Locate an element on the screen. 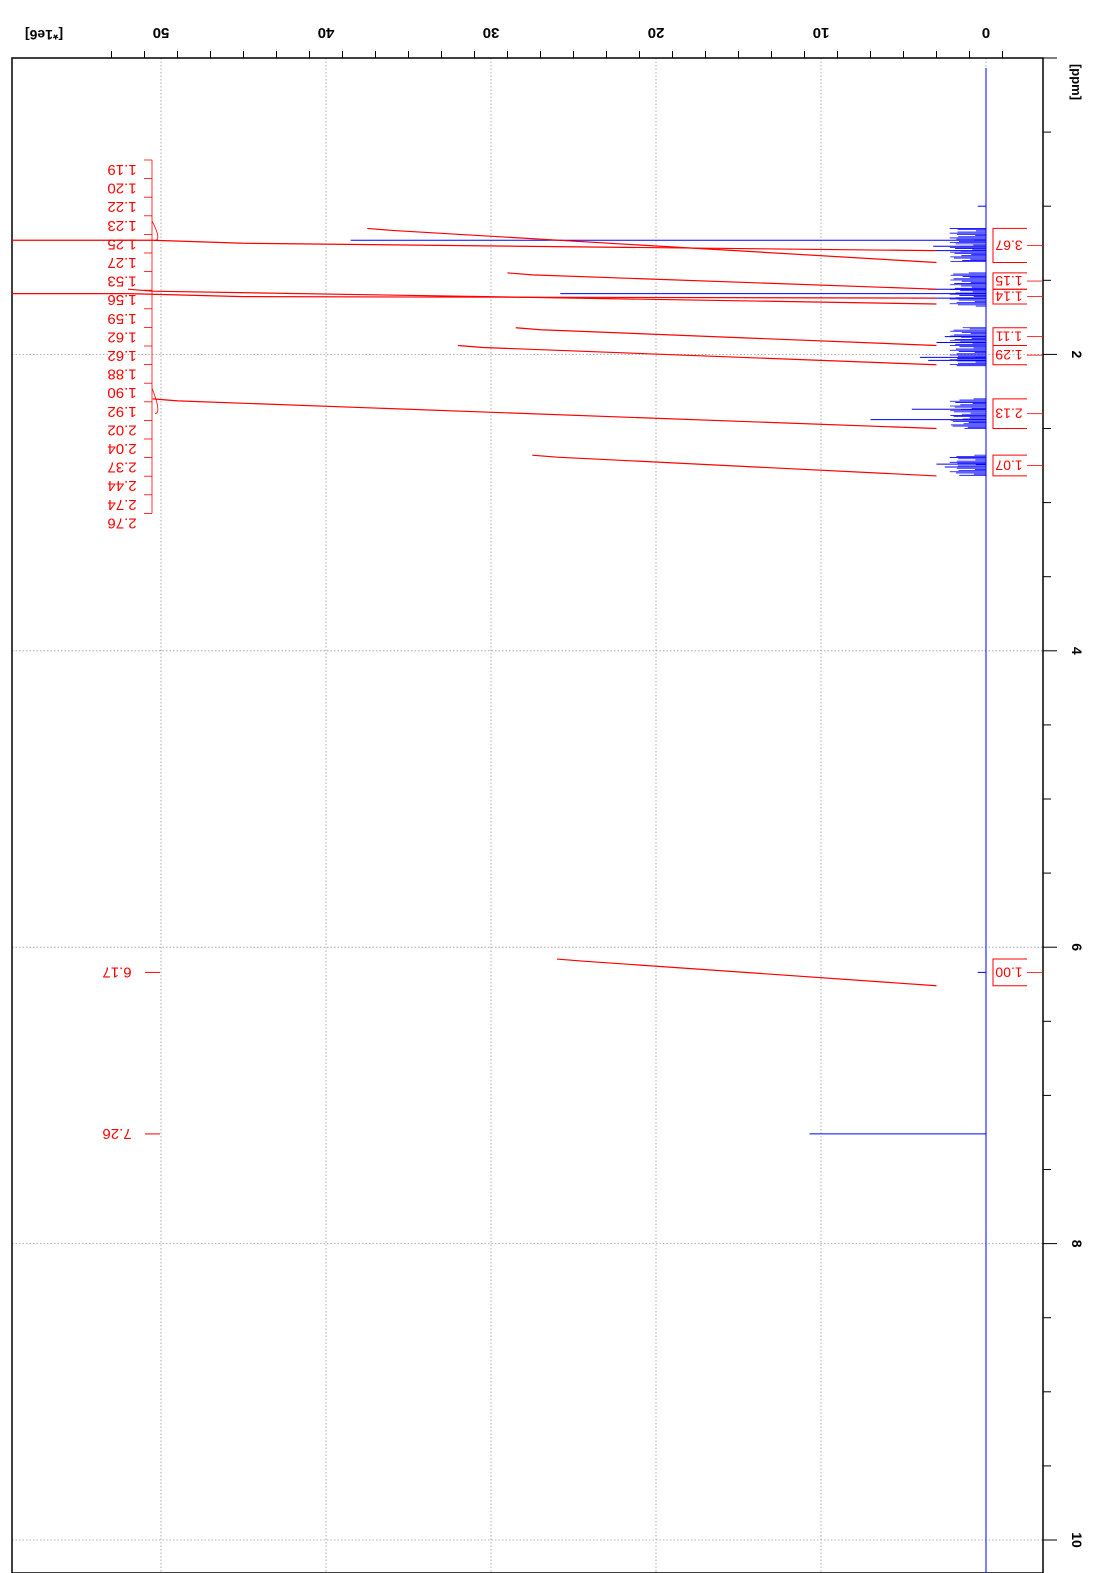 Image resolution: width=1093 pixels, height=1573 pixels. ppm-tick-label: 2 is located at coordinates (1077, 355).